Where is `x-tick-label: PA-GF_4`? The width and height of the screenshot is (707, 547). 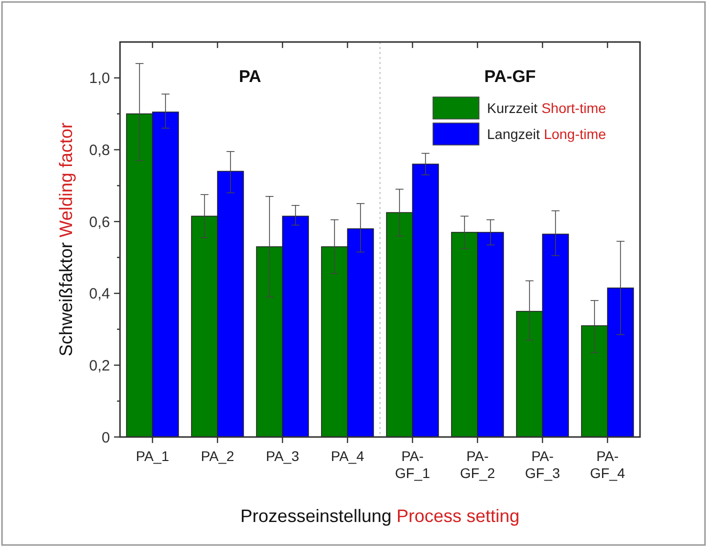
x-tick-label: PA-GF_4 is located at coordinates (608, 464).